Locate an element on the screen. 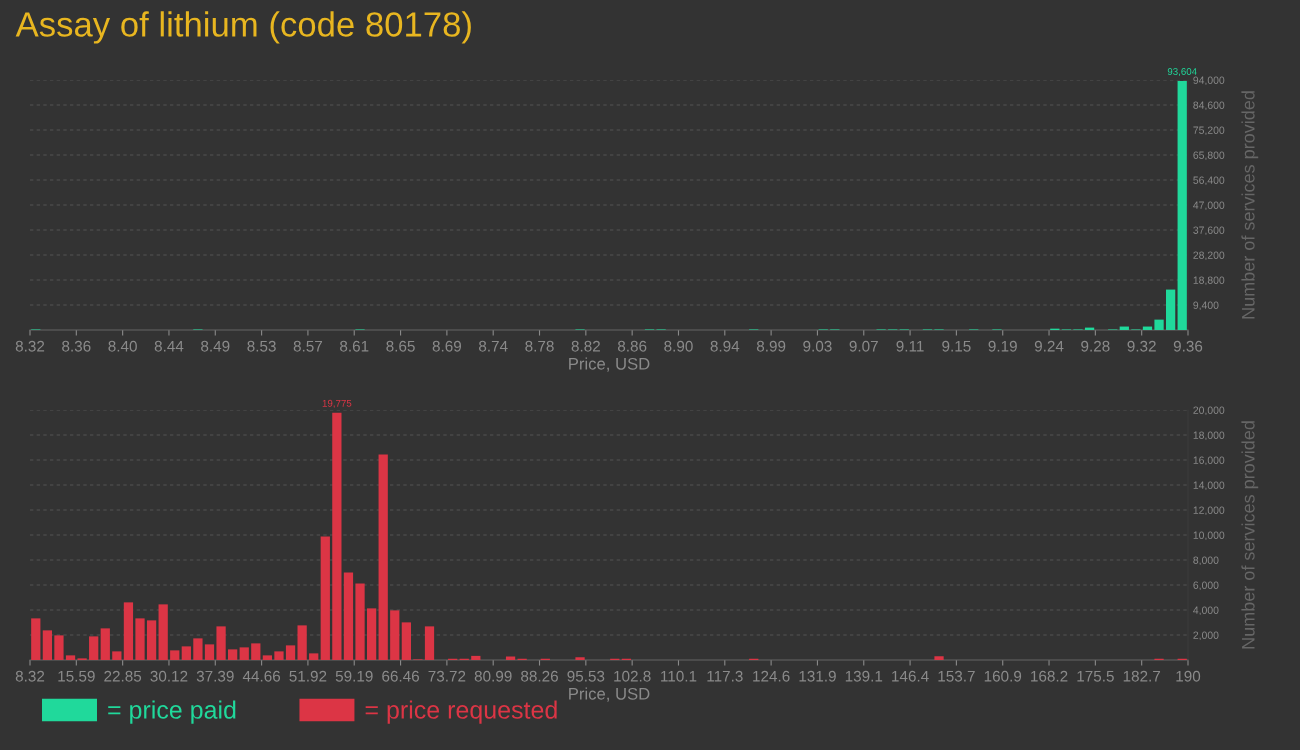  x-tick-label: 95.53 is located at coordinates (586, 676).